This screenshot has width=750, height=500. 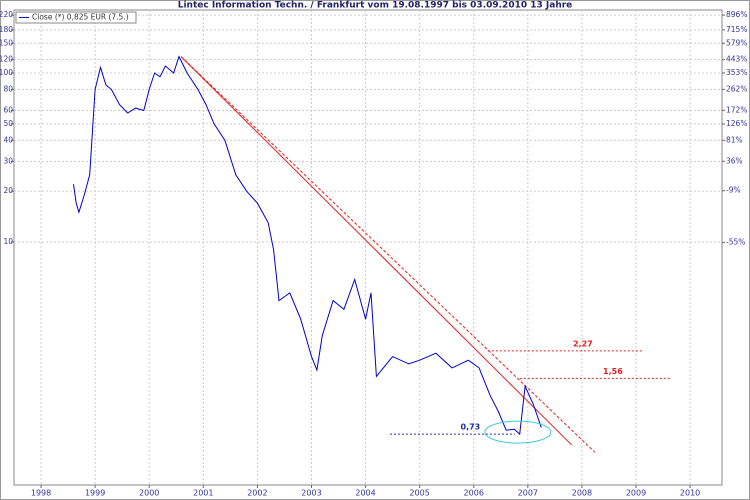 I want to click on x-tick-label: 2005, so click(x=419, y=493).